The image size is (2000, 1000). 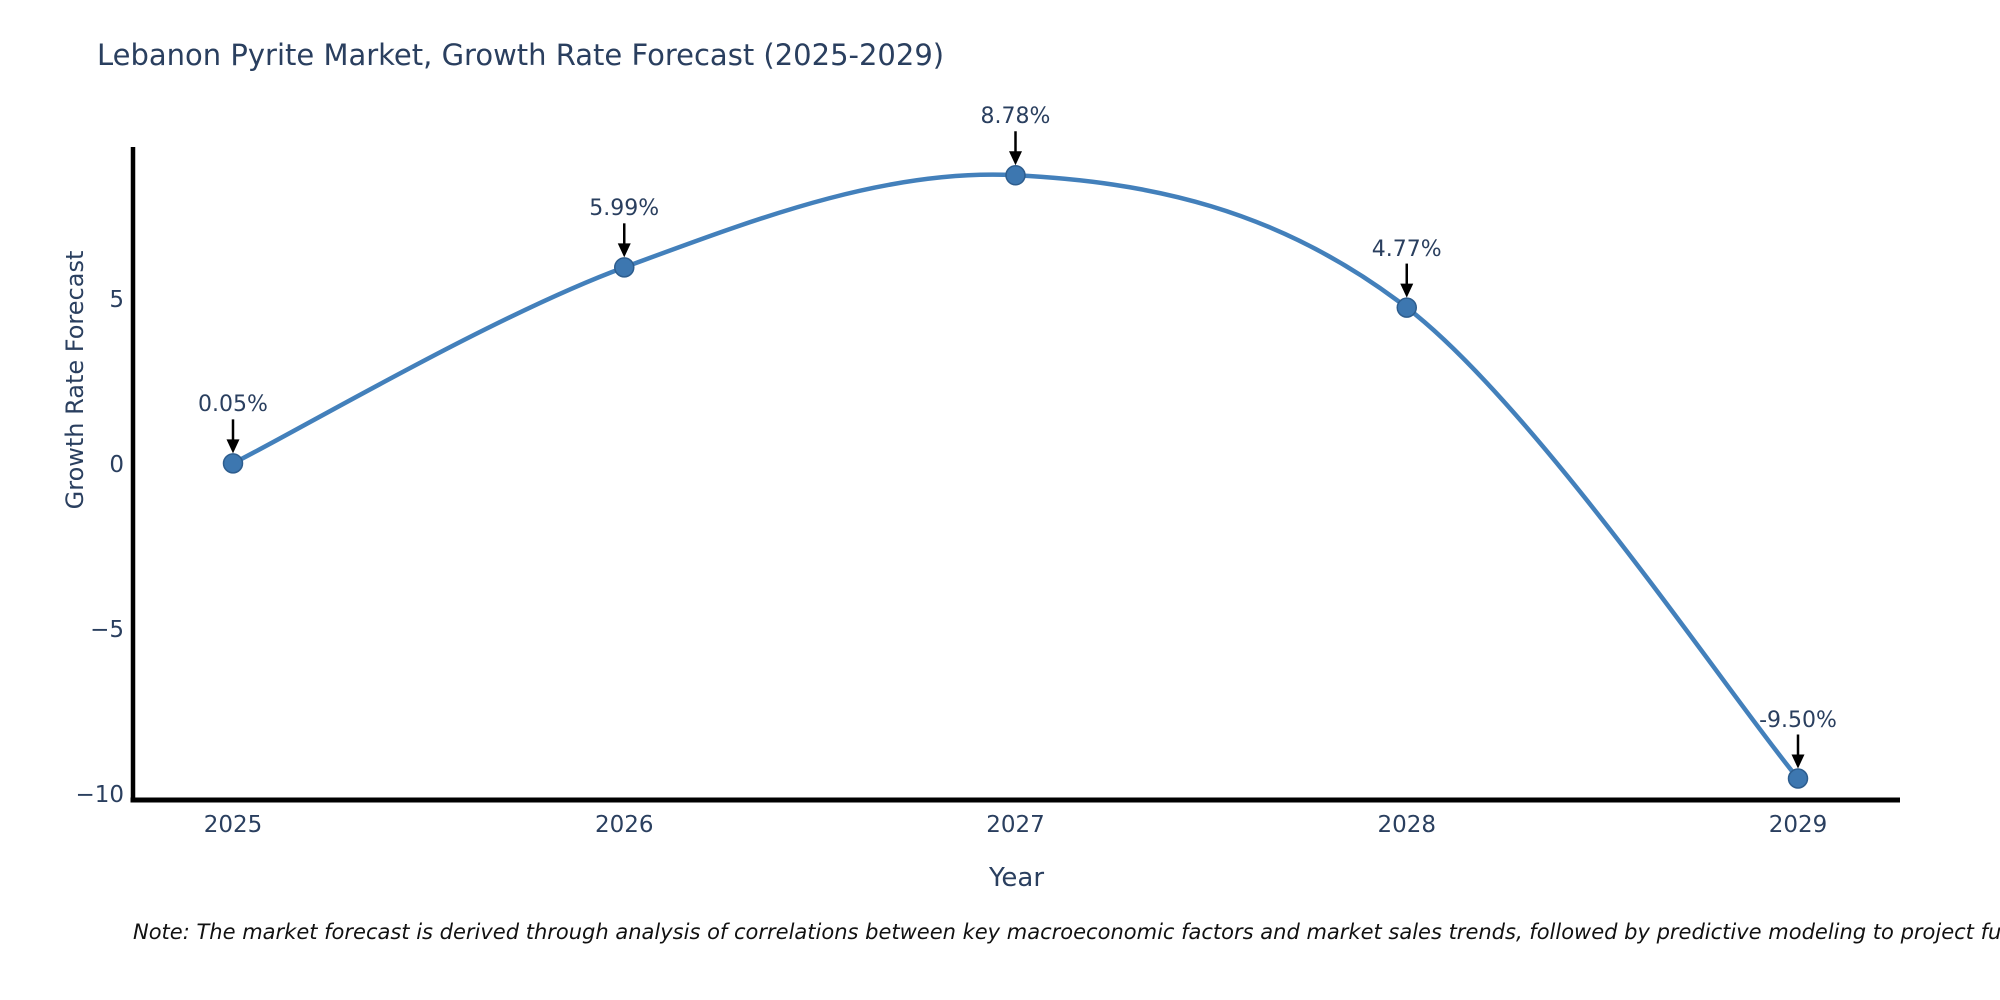 What do you see at coordinates (1016, 878) in the screenshot?
I see `x-axis-title: Year` at bounding box center [1016, 878].